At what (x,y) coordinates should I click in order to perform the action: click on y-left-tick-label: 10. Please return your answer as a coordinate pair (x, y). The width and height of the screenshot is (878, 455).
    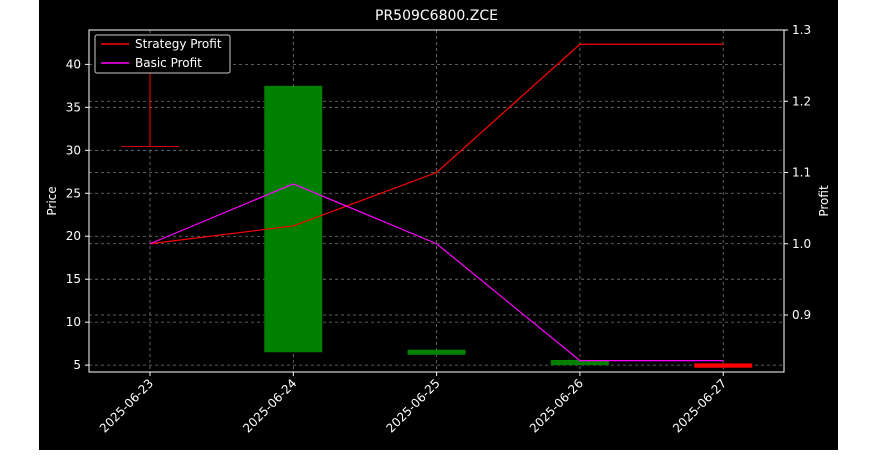
    Looking at the image, I should click on (73, 322).